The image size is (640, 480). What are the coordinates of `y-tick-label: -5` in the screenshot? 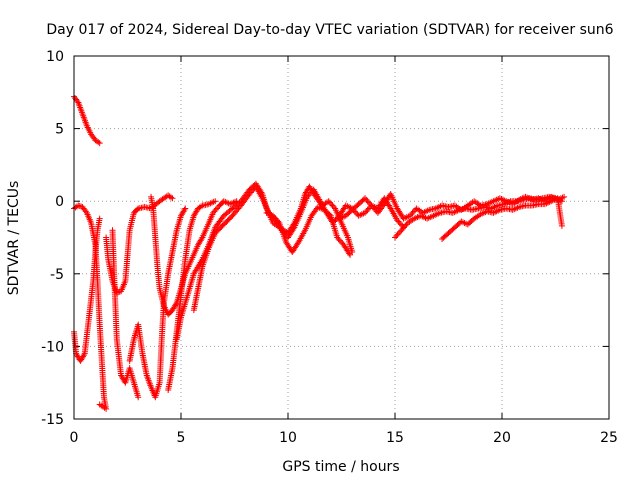 It's located at (57, 275).